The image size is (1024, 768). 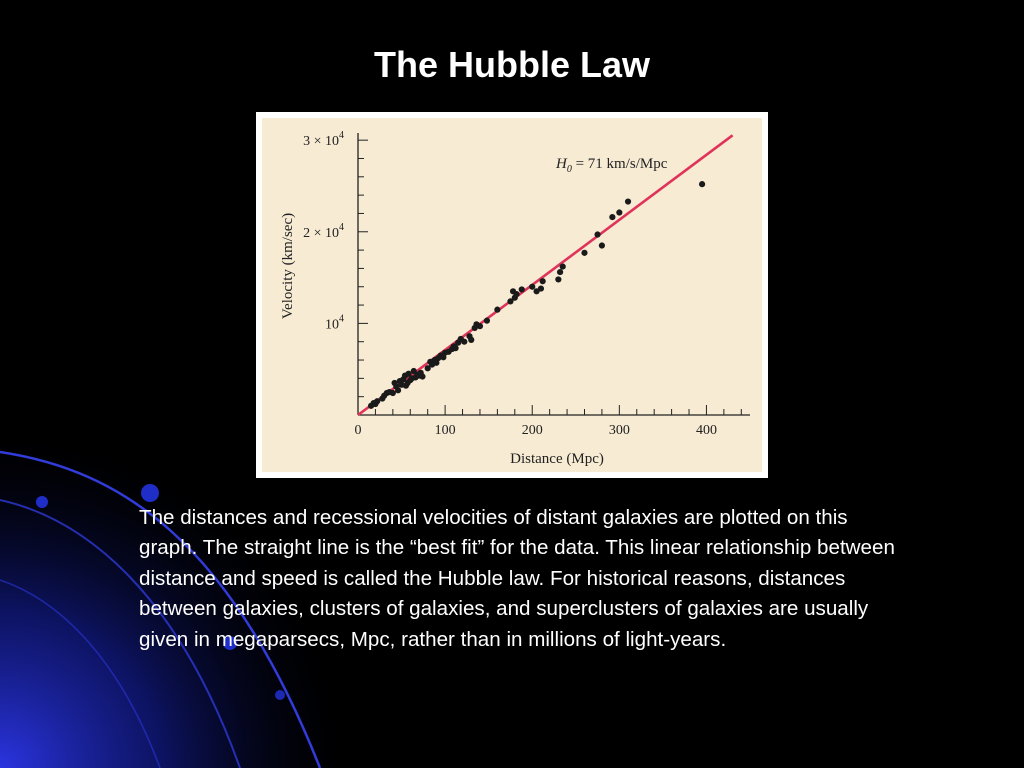 I want to click on x-tick-label: 200, so click(x=532, y=430).